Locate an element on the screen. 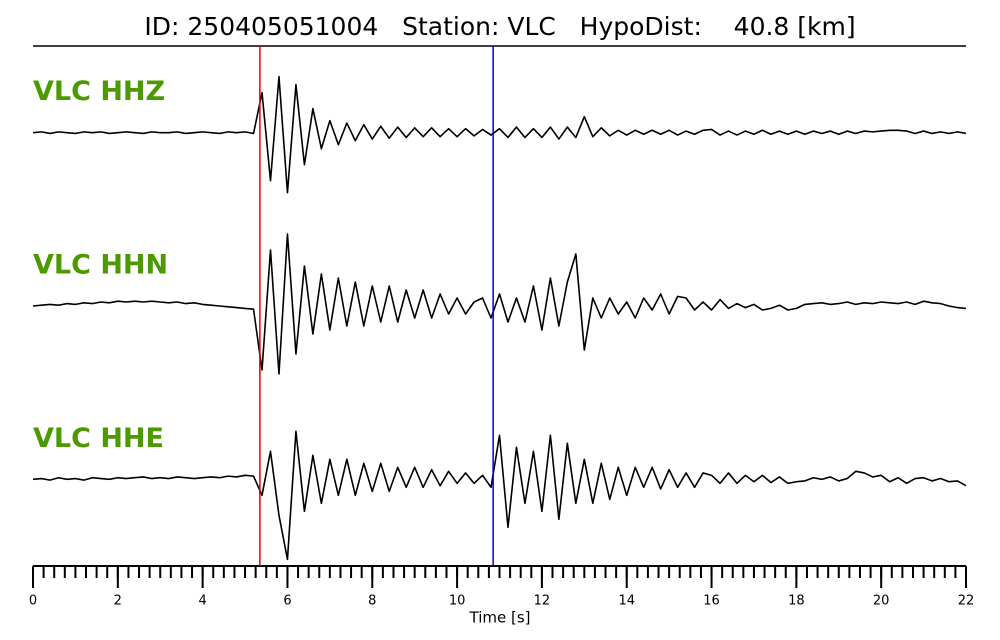 This screenshot has height=640, width=1000. x-tick-label: 18 is located at coordinates (796, 601).